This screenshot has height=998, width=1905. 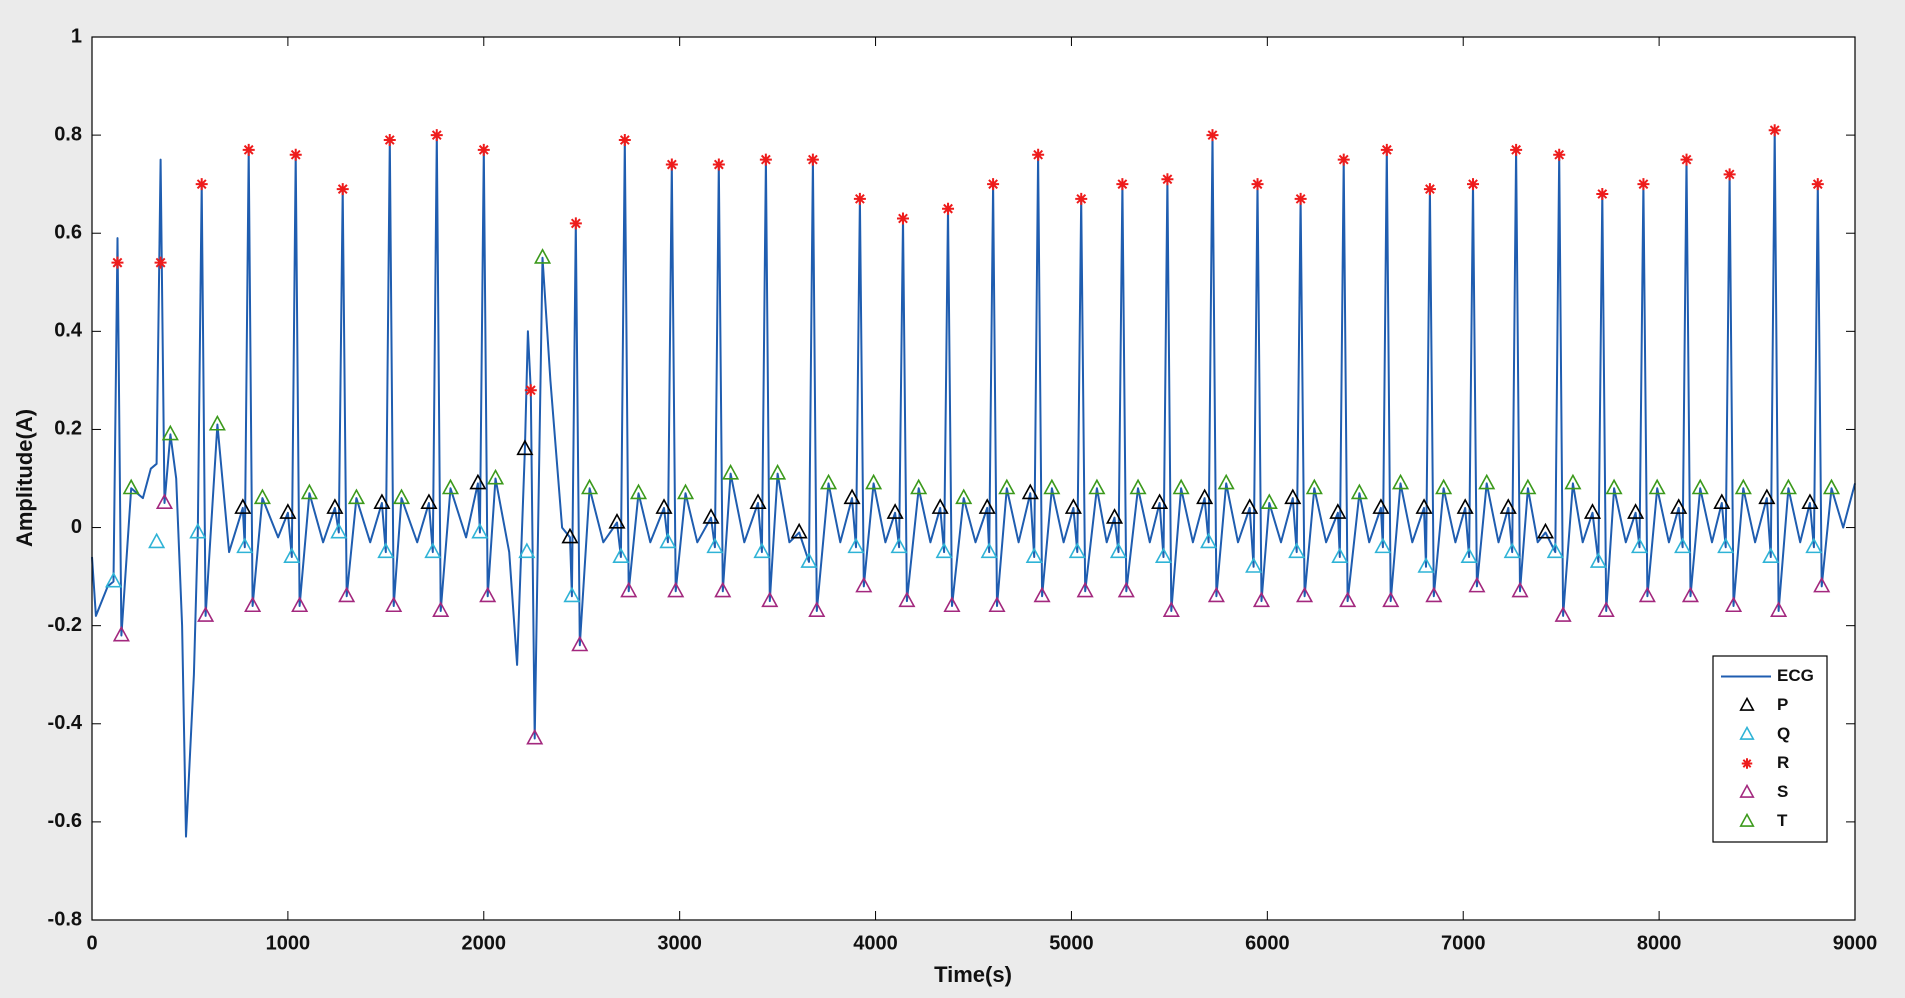 I want to click on x-tick-label: 5000, so click(x=1071, y=943).